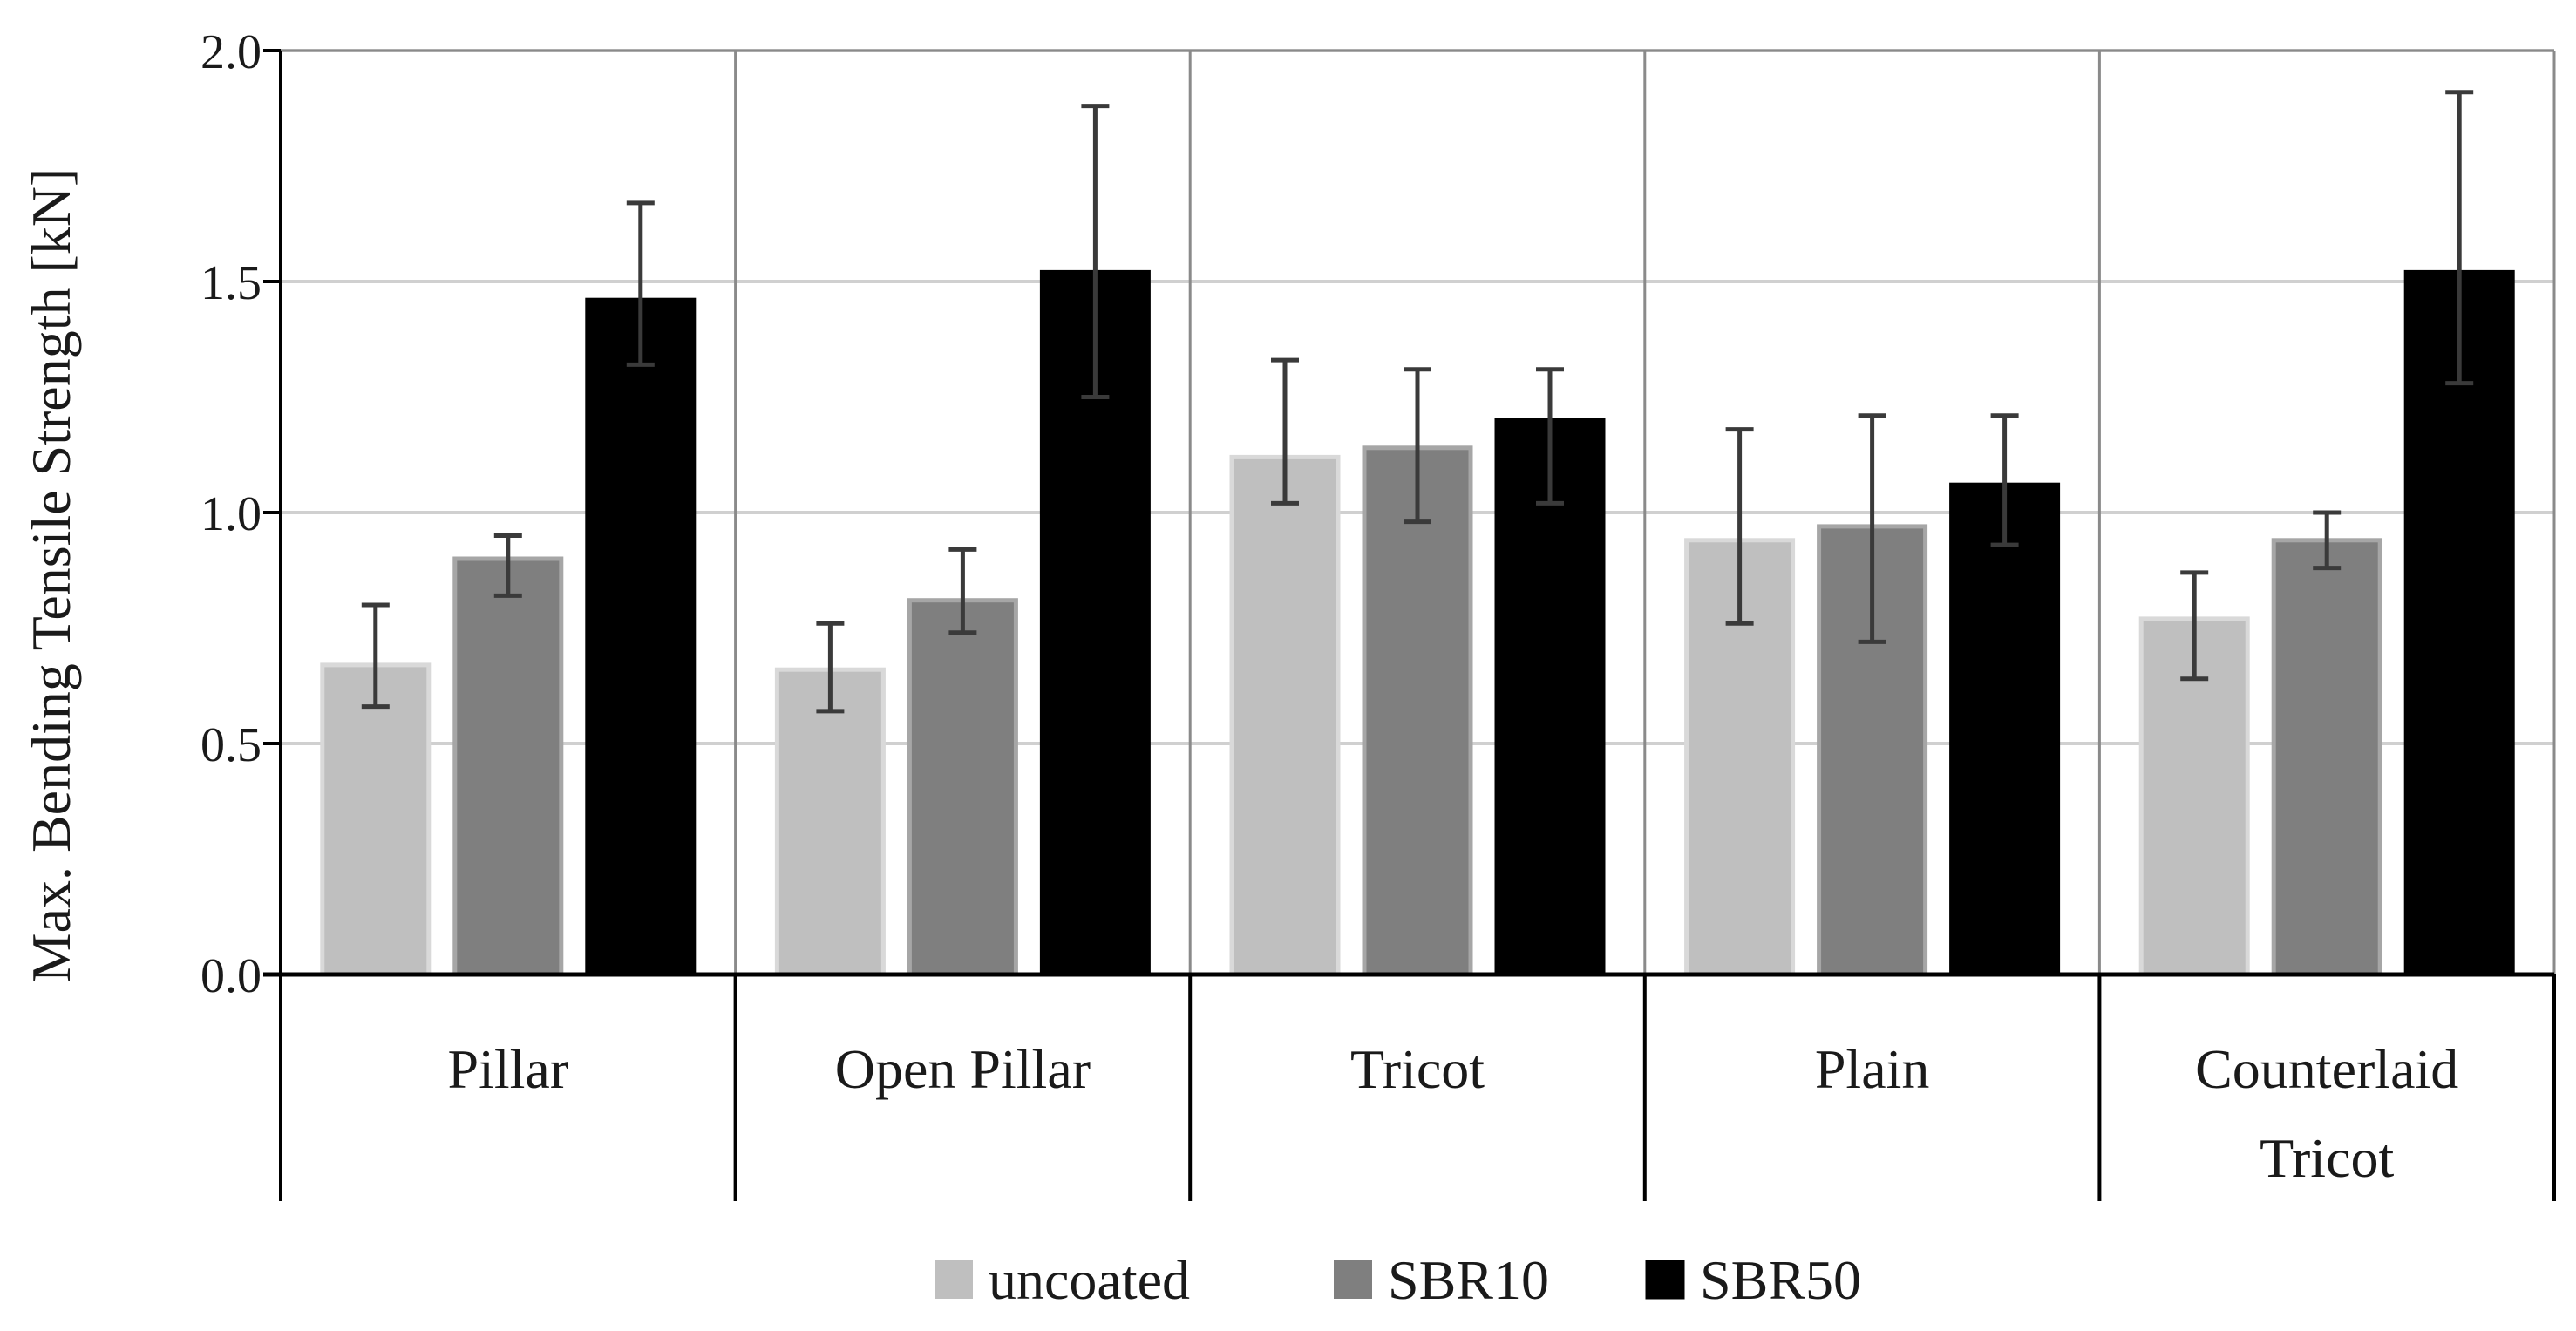 The image size is (2576, 1331). I want to click on category-label: Open Pillar, so click(963, 1069).